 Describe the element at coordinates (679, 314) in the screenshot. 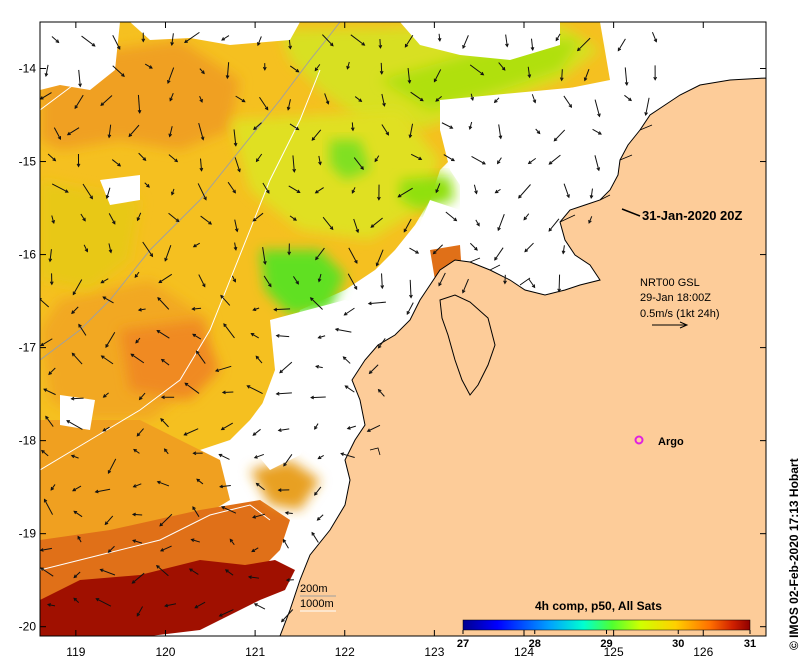

I see `vector-scale-label: 0.5m/s (1kt 24h)` at that location.